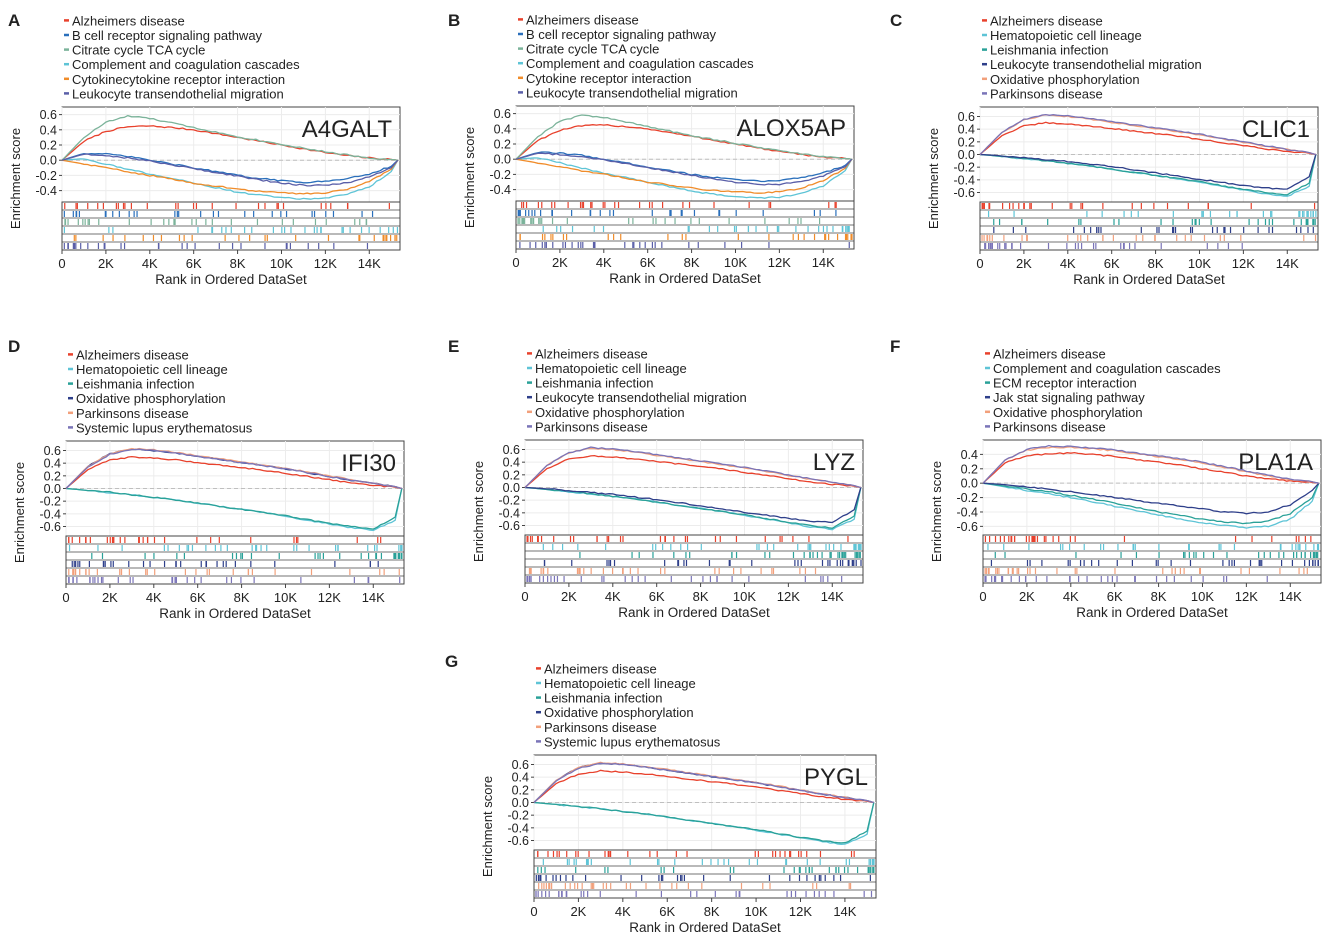 This screenshot has width=1325, height=936. Describe the element at coordinates (791, 128) in the screenshot. I see `gene-label: ALOX5AP` at that location.